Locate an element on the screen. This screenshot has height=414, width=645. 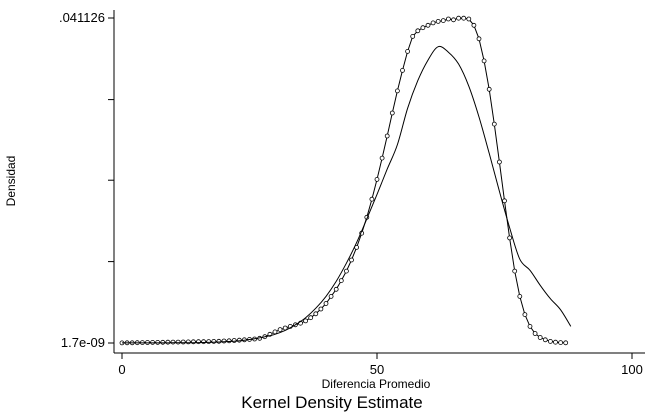
x-tick-label: 50 is located at coordinates (377, 369).